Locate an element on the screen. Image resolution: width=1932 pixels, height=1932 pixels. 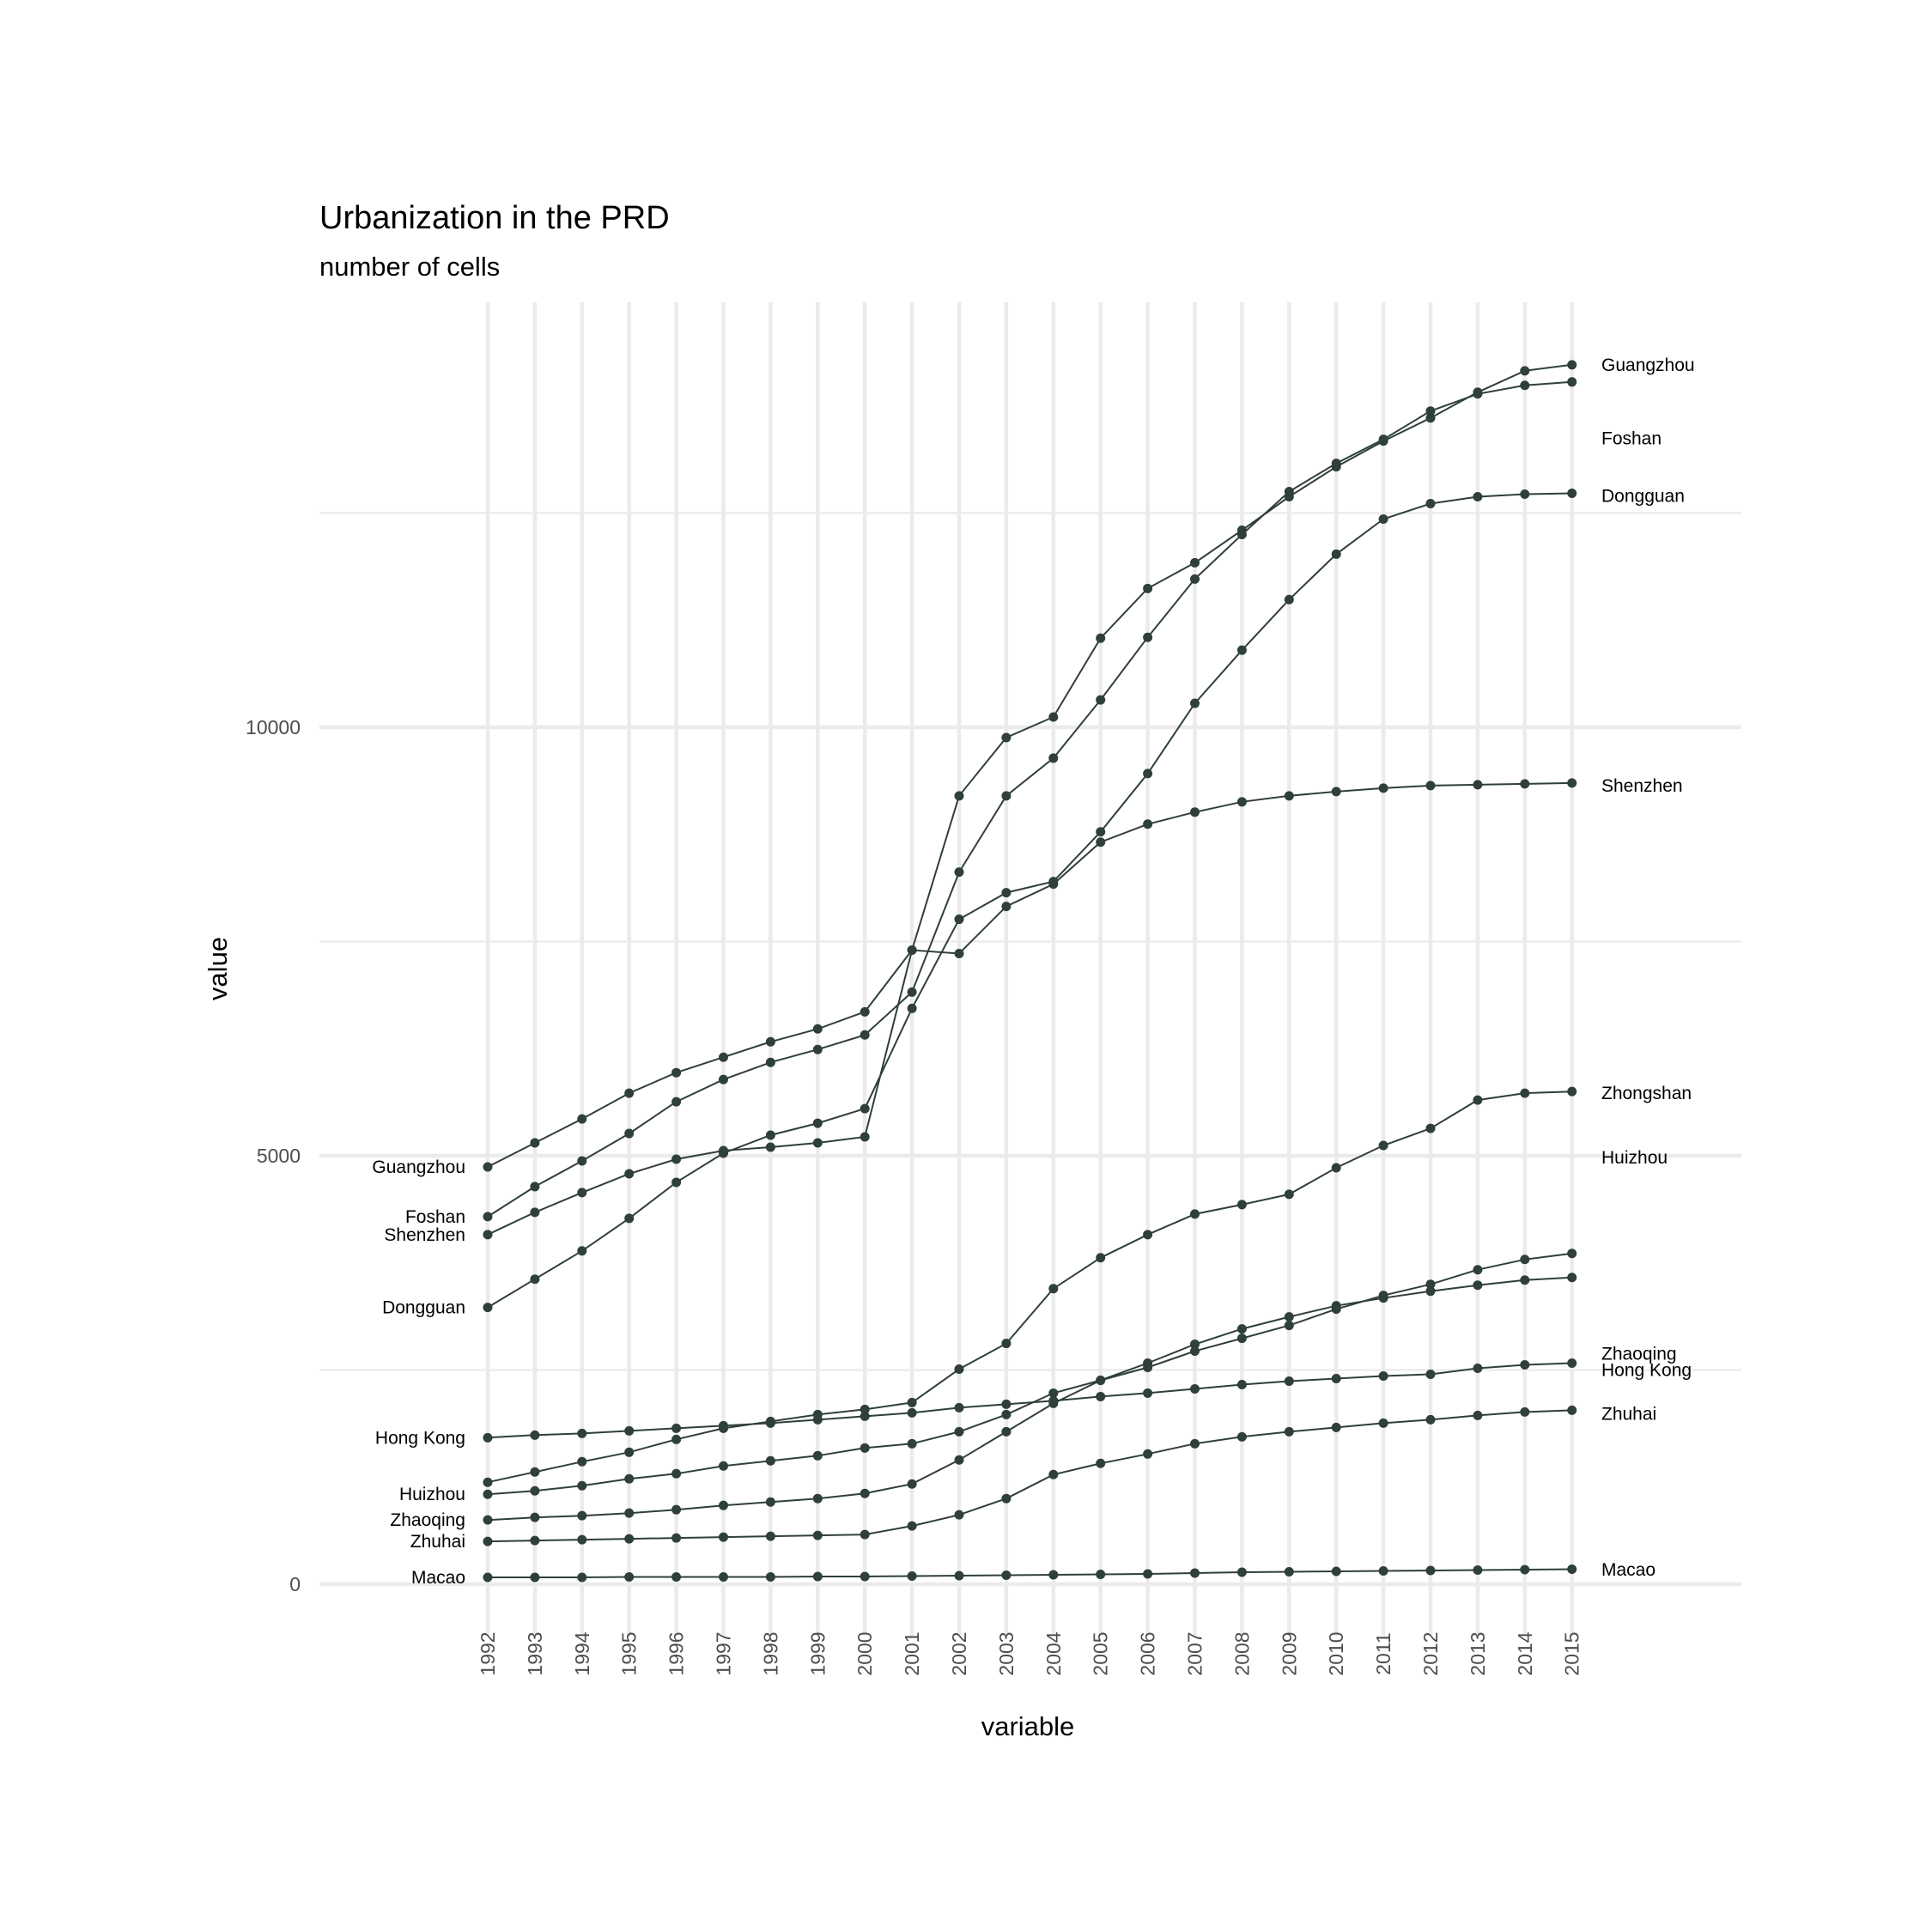
x-tick-label: 2012 is located at coordinates (1430, 1653).